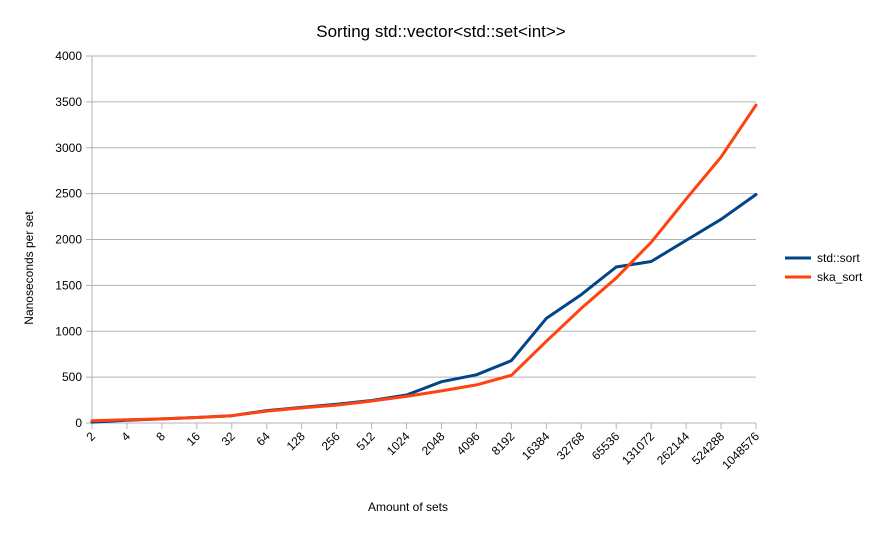 The image size is (879, 533). What do you see at coordinates (264, 439) in the screenshot?
I see `x-tick-label: 64` at bounding box center [264, 439].